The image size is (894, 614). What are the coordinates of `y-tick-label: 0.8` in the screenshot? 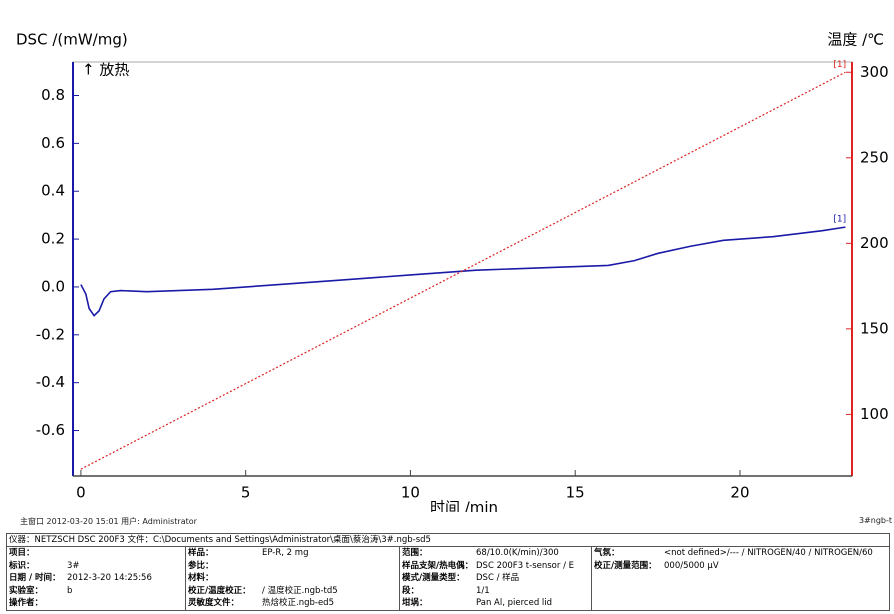 It's located at (53, 95).